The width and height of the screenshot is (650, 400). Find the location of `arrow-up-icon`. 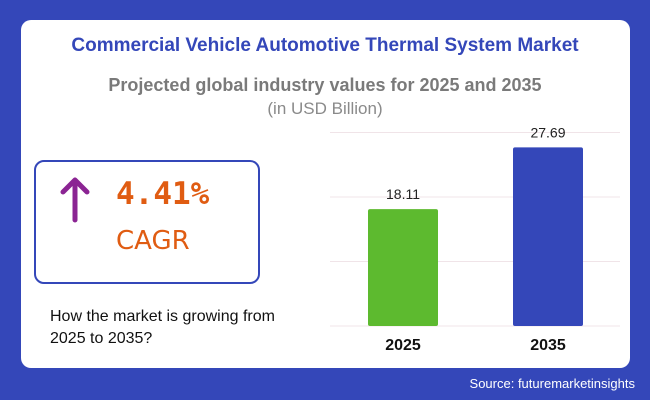

arrow-up-icon is located at coordinates (75, 200).